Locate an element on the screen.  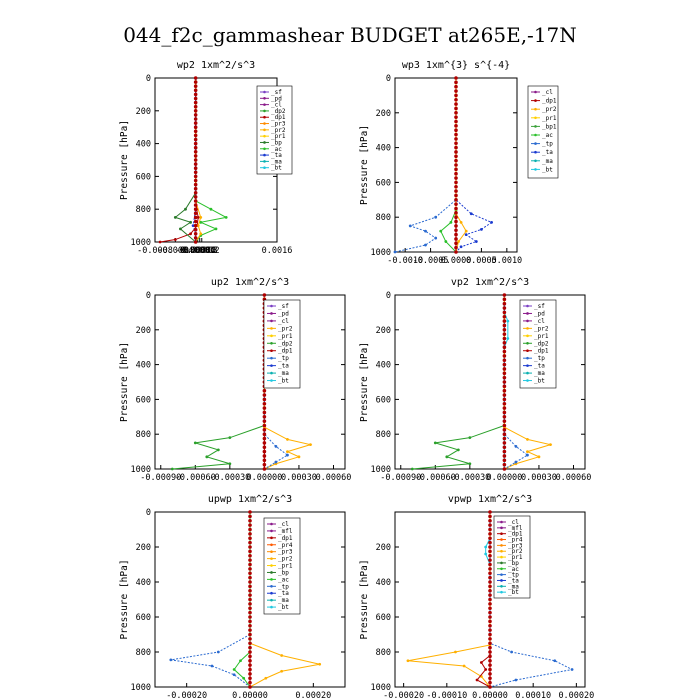
x-tick-label: 0.00012 is located at coordinates (202, 251).